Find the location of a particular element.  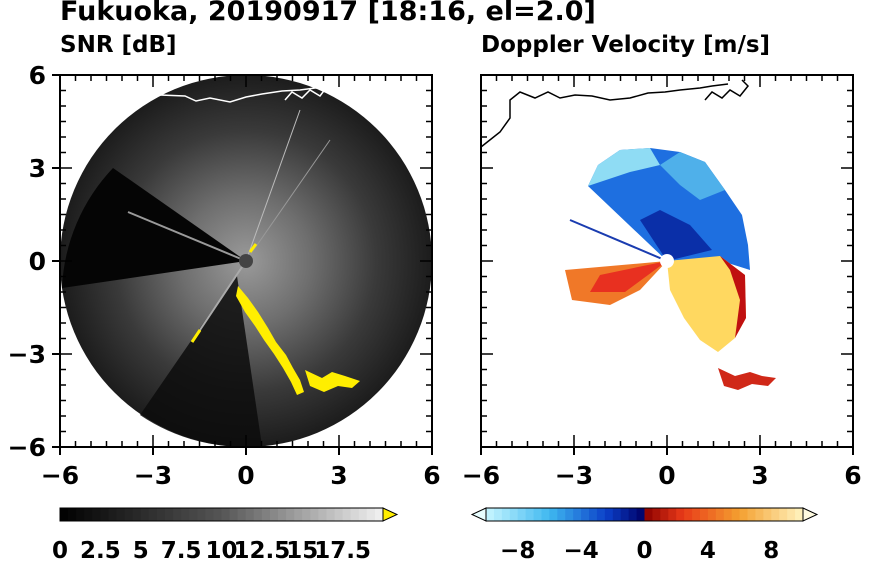

y-tick-label: 0 is located at coordinates (37, 261).